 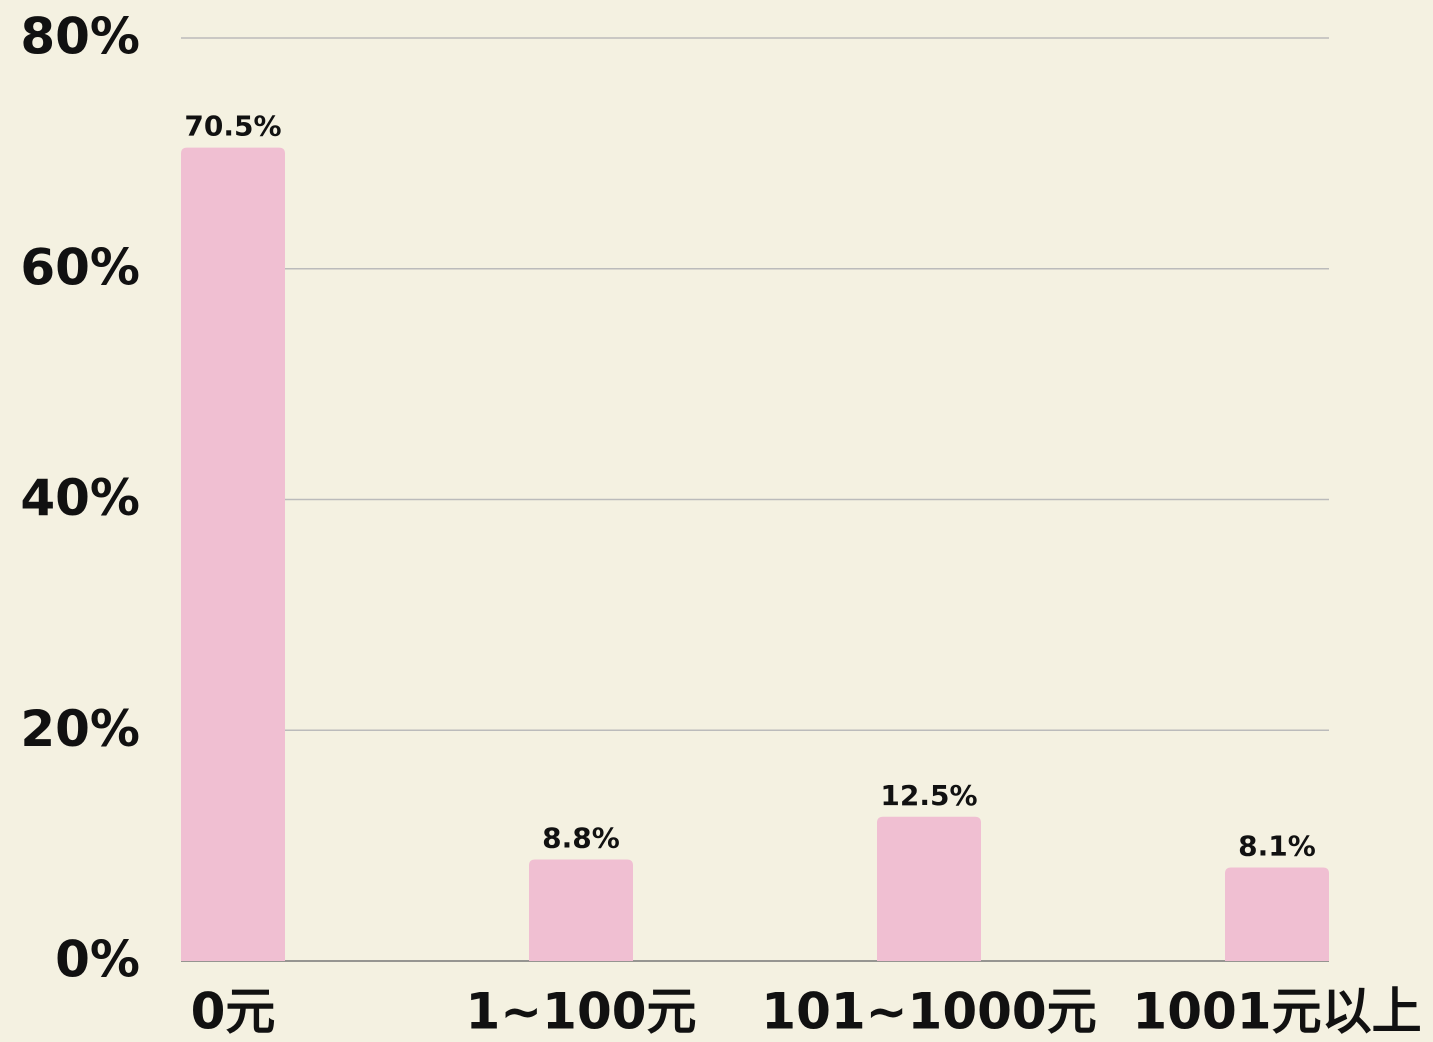 I want to click on y-tick-label: 80%, so click(x=80, y=37).